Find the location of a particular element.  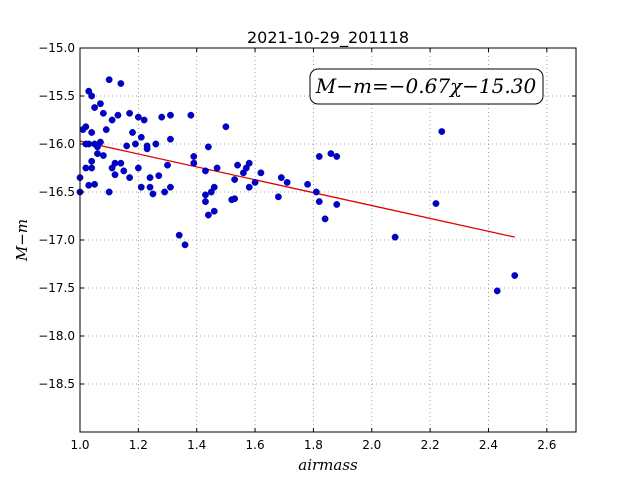

x-tick-label: 2.2 is located at coordinates (430, 445).